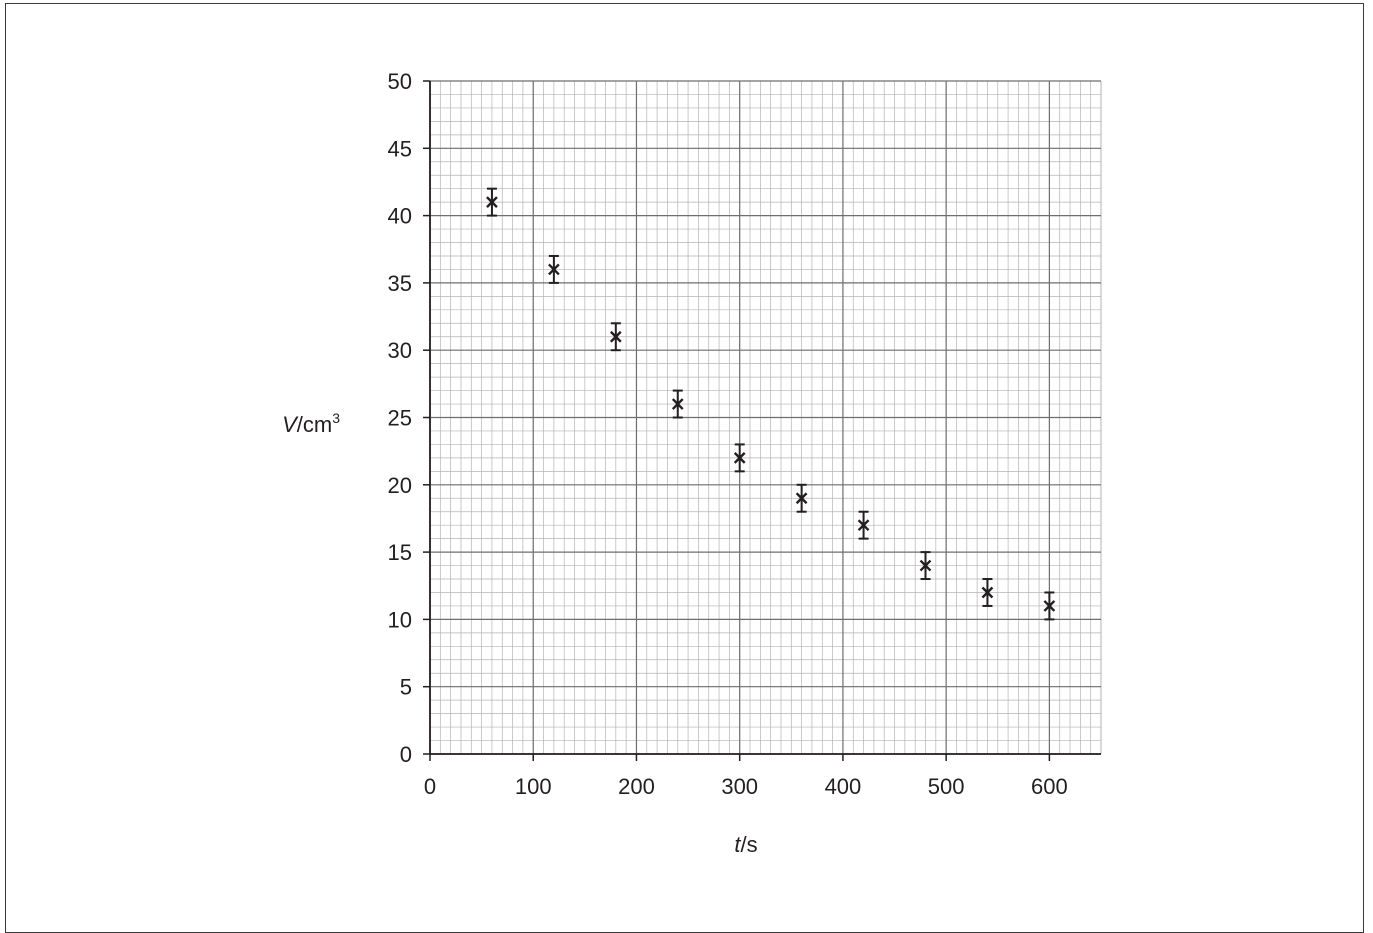 This screenshot has height=933, width=1373. I want to click on y-tick-label: 5, so click(406, 687).